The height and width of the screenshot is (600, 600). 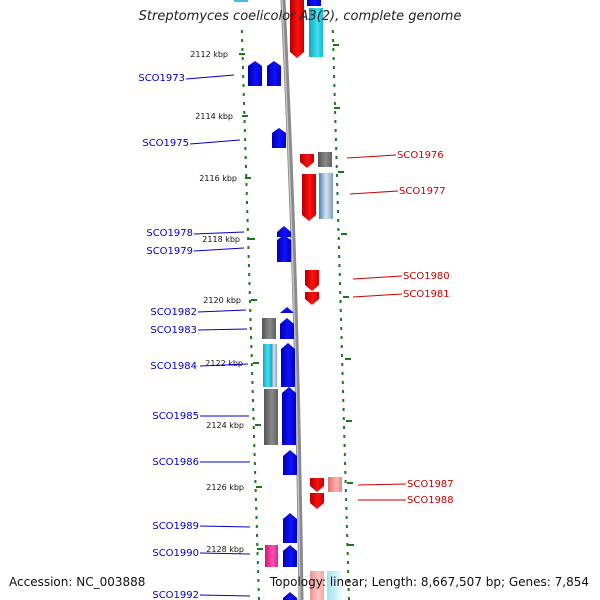 I want to click on gene-SCO1977-steel, so click(x=326, y=196).